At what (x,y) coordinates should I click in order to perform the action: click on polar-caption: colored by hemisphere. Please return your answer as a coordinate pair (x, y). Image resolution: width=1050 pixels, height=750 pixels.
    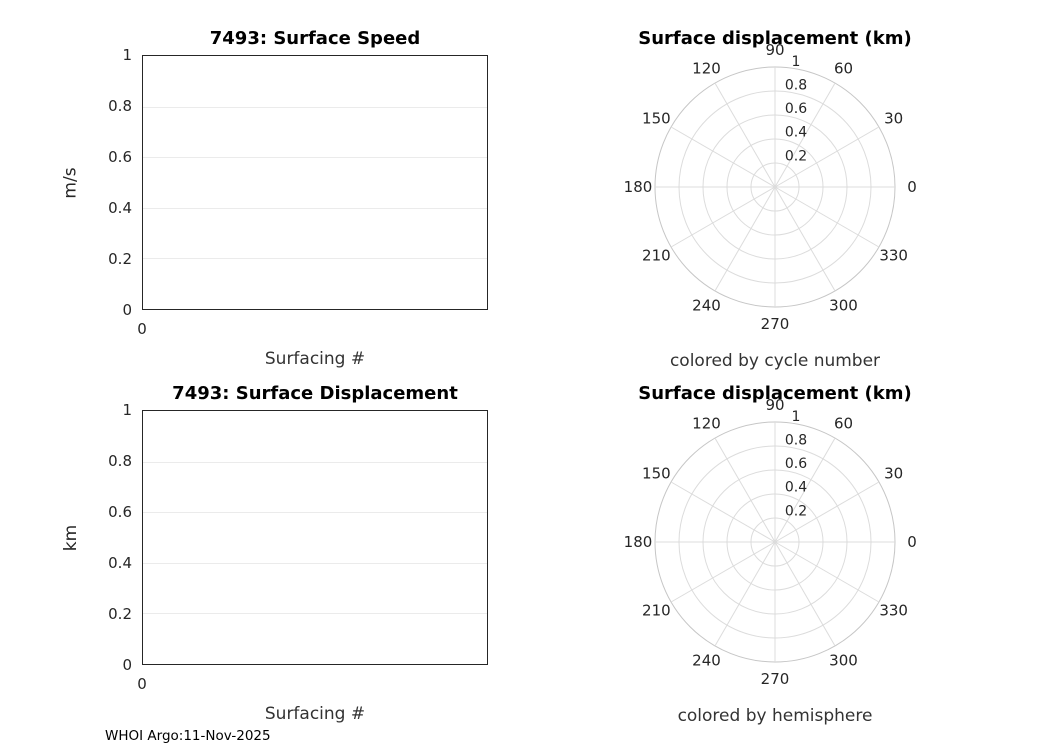
    Looking at the image, I should click on (775, 716).